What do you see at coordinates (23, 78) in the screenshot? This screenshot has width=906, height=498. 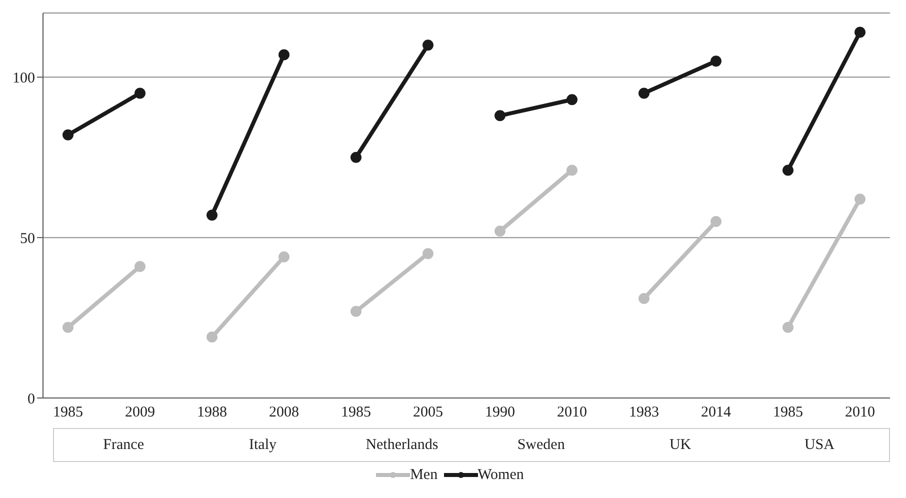 I see `y-tick-label: 100` at bounding box center [23, 78].